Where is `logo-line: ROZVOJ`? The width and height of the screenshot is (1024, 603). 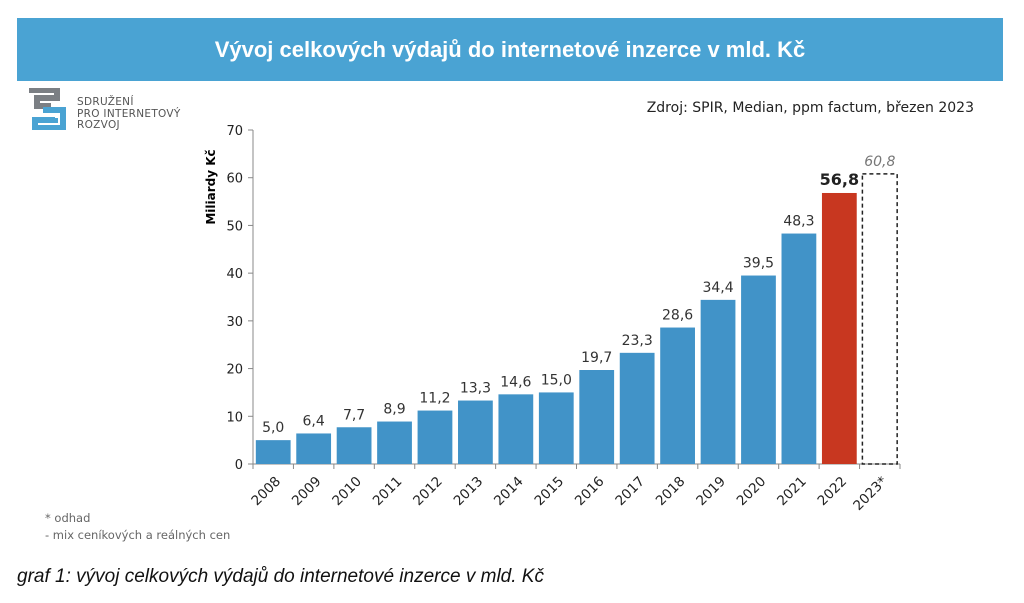 logo-line: ROZVOJ is located at coordinates (98, 125).